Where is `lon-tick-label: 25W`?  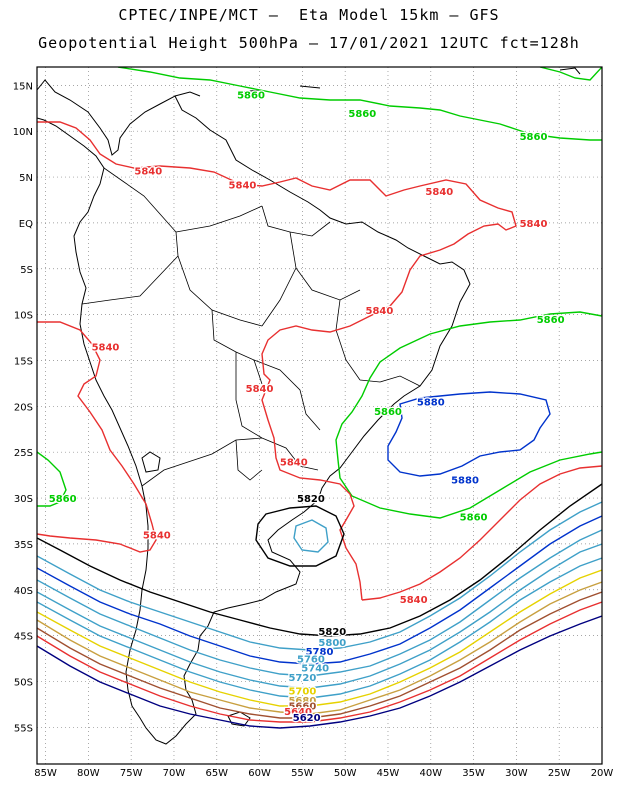
lon-tick-label: 25W is located at coordinates (559, 773).